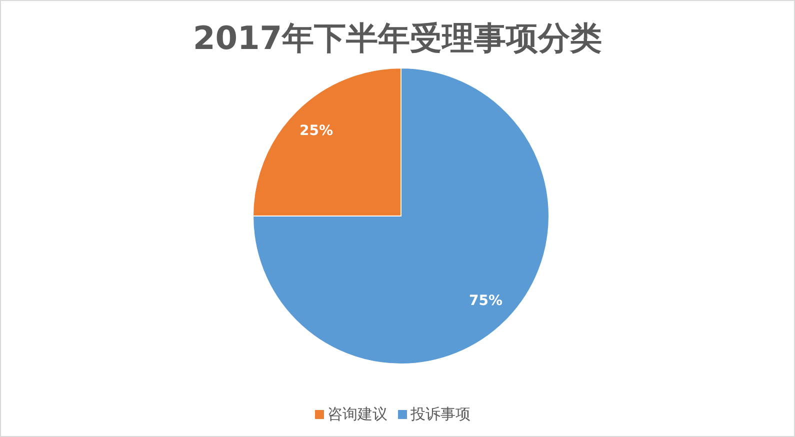 This screenshot has width=795, height=437. I want to click on data-label: 25%, so click(316, 131).